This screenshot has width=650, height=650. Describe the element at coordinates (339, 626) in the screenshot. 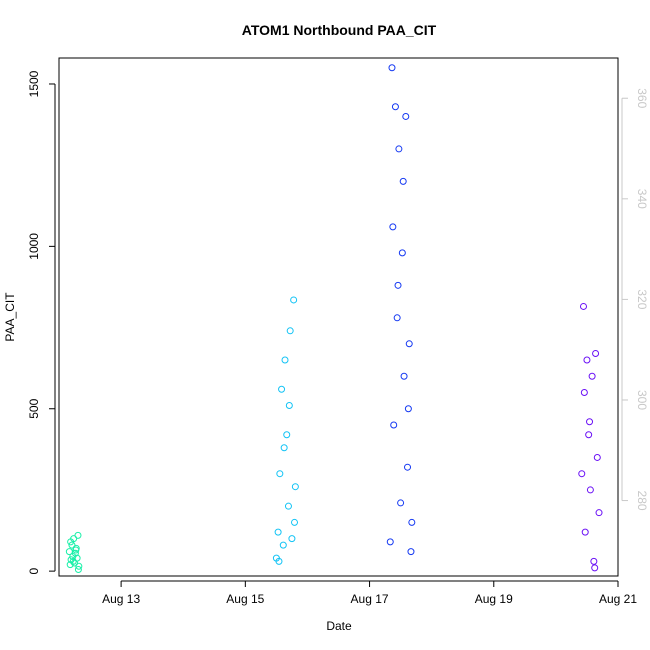

I see `x-axis-label: Date` at that location.